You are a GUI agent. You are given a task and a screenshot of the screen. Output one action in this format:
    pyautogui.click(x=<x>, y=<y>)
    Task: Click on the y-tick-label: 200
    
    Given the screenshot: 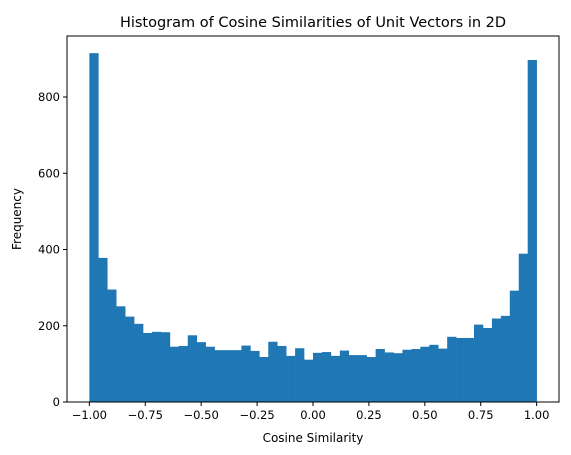 What is the action you would take?
    pyautogui.click(x=49, y=326)
    